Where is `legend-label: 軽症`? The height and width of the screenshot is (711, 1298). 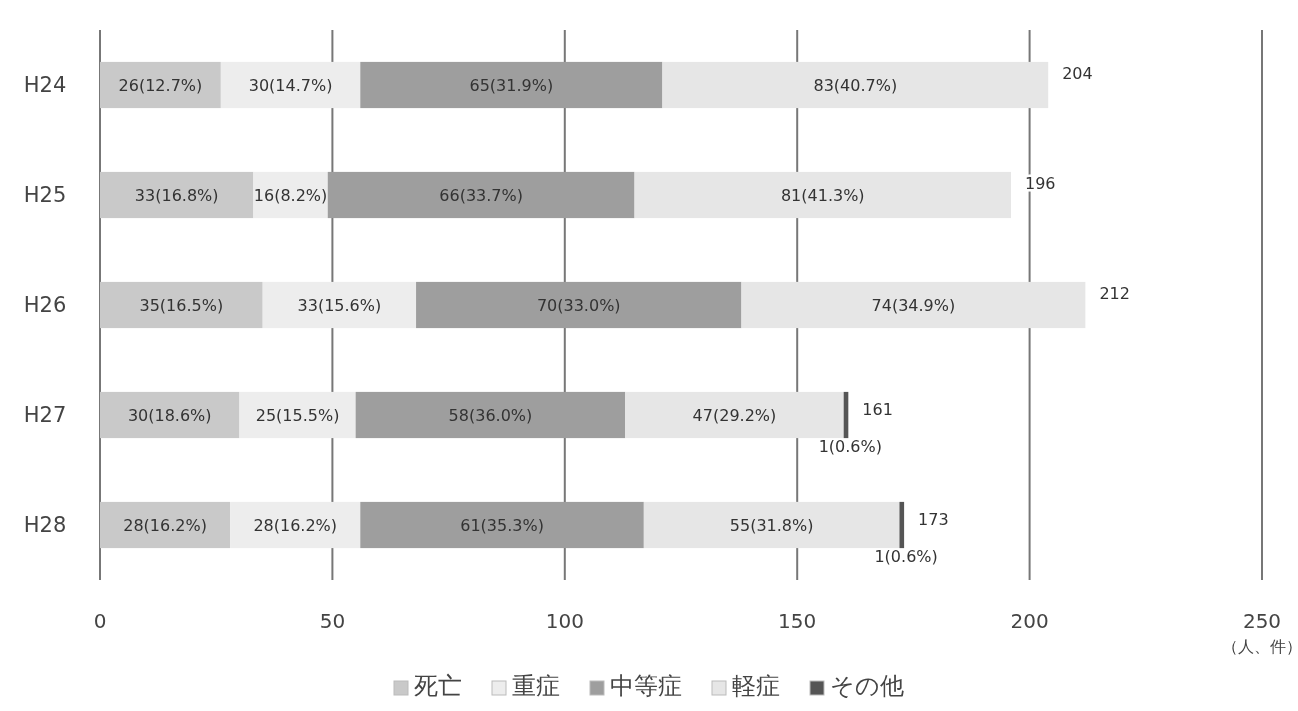
legend-label: 軽症 is located at coordinates (756, 686).